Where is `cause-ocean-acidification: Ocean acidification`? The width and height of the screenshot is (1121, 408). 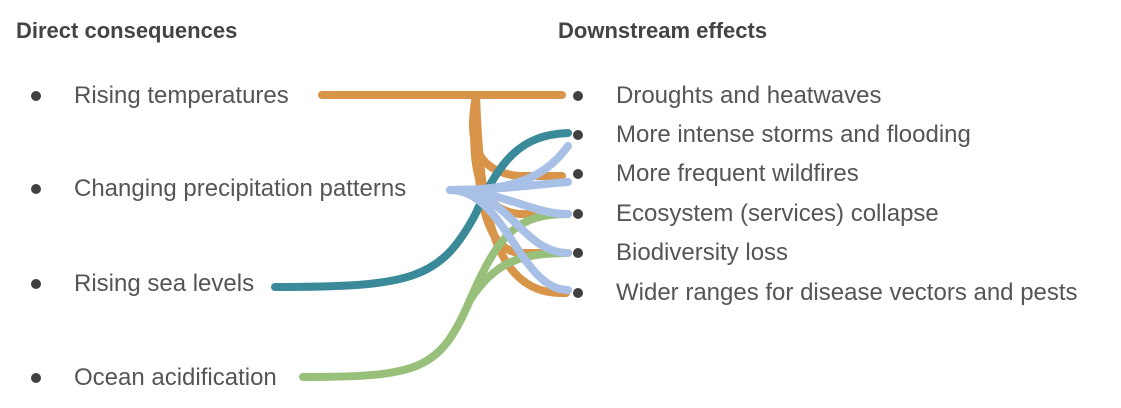 cause-ocean-acidification: Ocean acidification is located at coordinates (175, 377).